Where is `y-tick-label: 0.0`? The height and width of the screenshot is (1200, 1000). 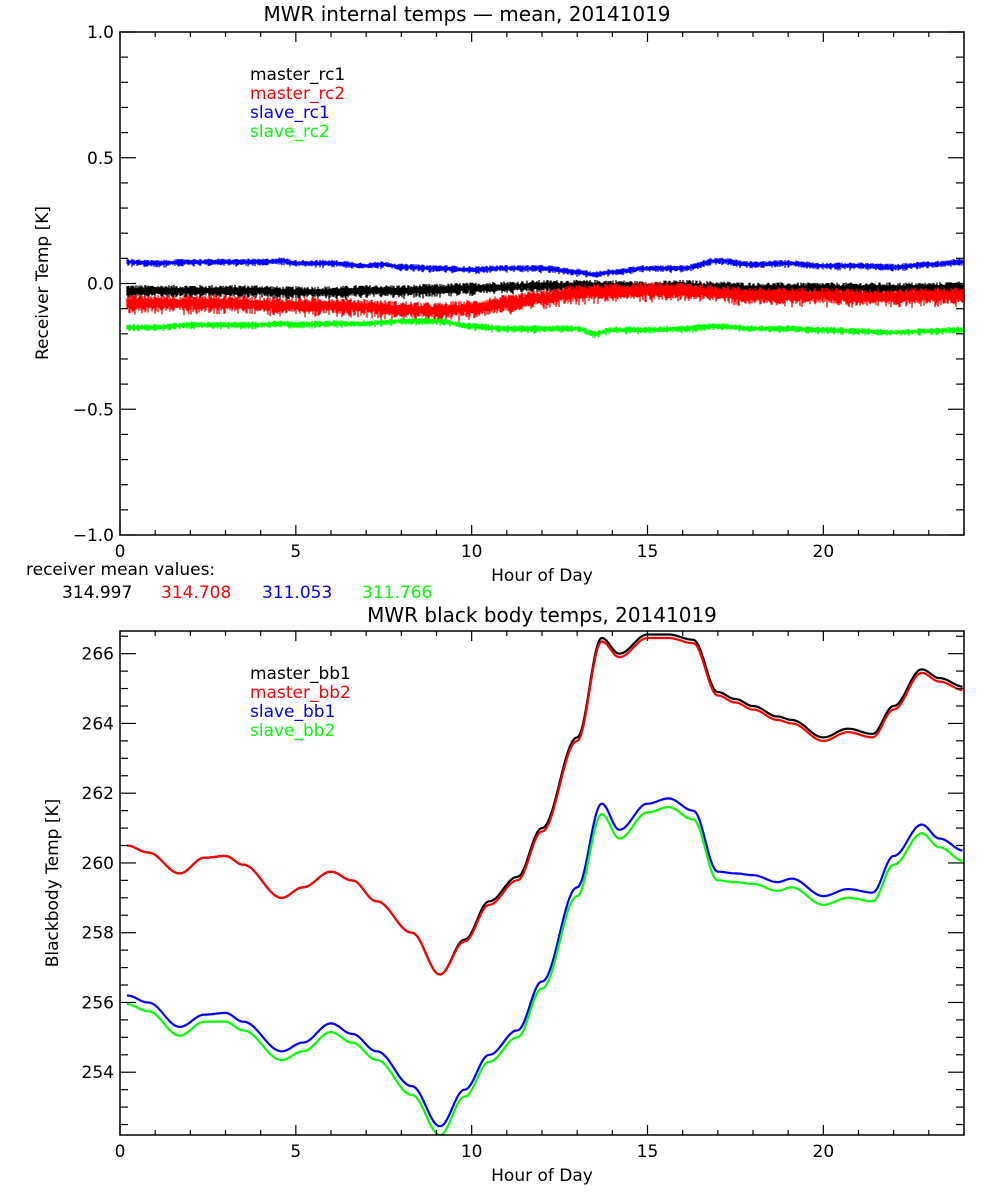
y-tick-label: 0.0 is located at coordinates (100, 285).